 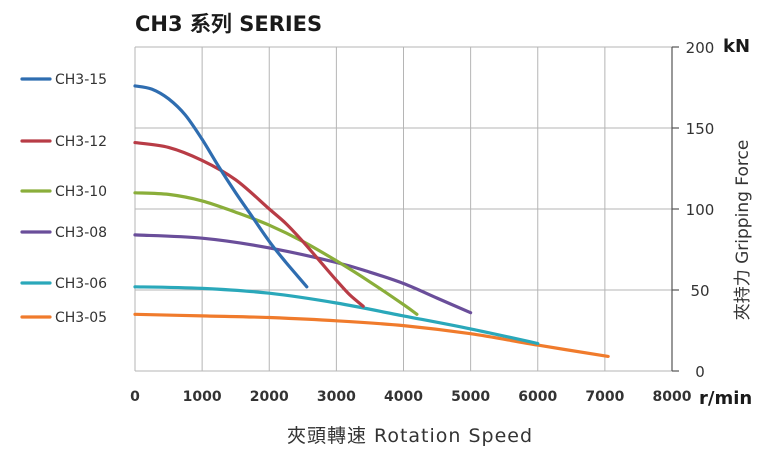 What do you see at coordinates (410, 436) in the screenshot?
I see `x-axis-label: 夾頭轉速 Rotation Speed` at bounding box center [410, 436].